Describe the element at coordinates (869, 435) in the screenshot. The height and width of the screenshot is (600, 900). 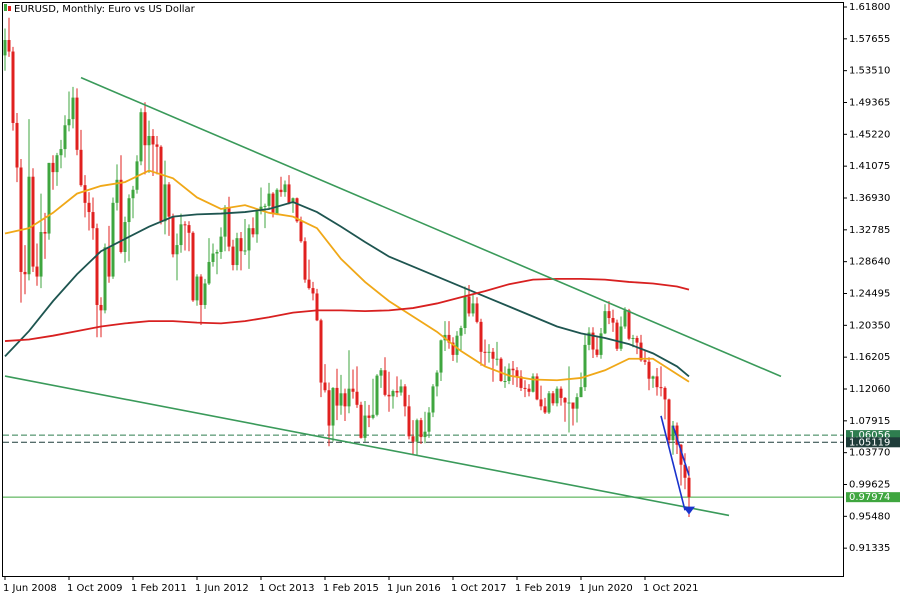
I see `level-label: 1.06056` at that location.